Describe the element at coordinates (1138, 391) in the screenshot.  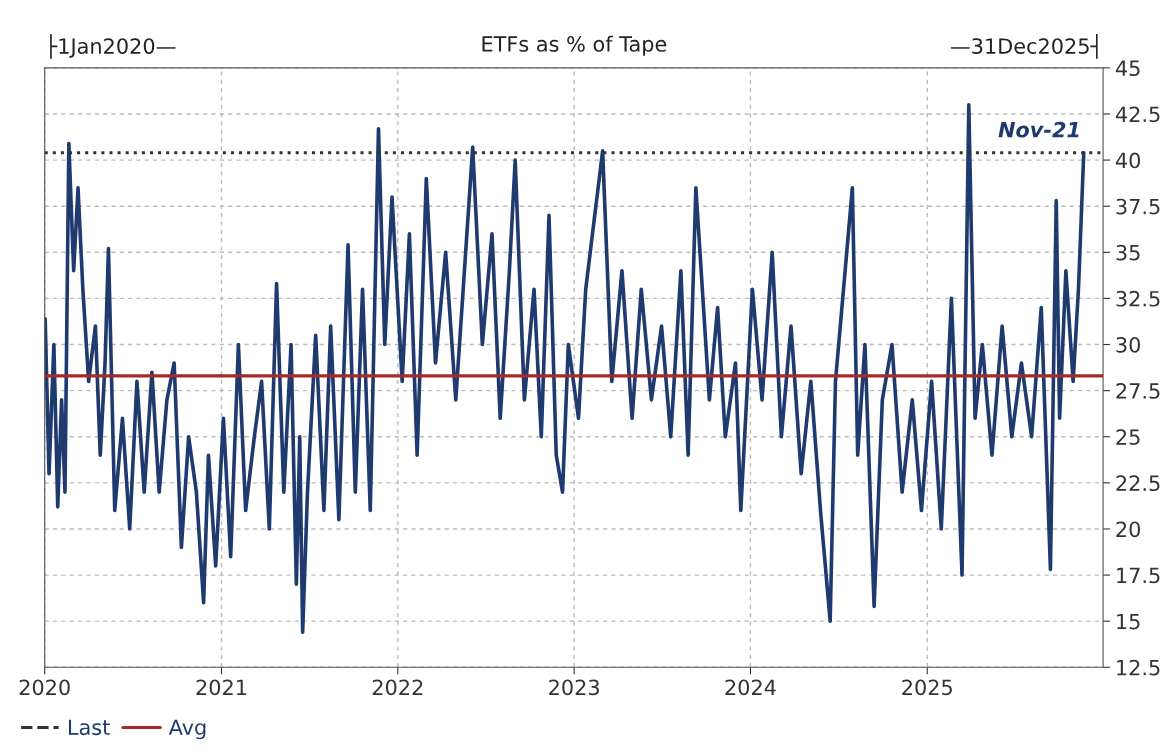
I see `y-tick-label: 27.5` at that location.